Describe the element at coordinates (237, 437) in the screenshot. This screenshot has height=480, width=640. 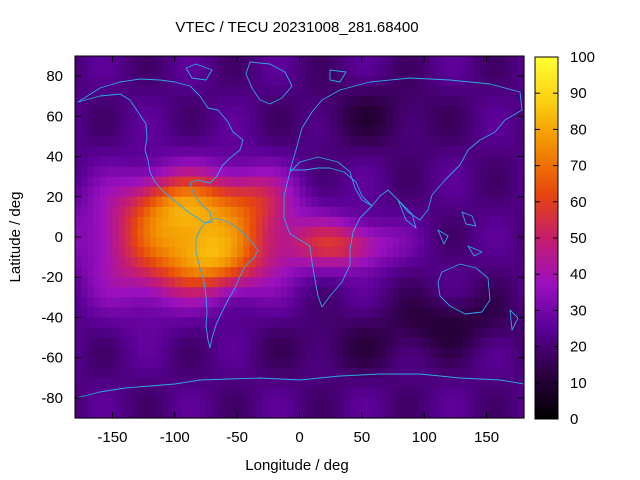
I see `x-tick-label: -50` at that location.